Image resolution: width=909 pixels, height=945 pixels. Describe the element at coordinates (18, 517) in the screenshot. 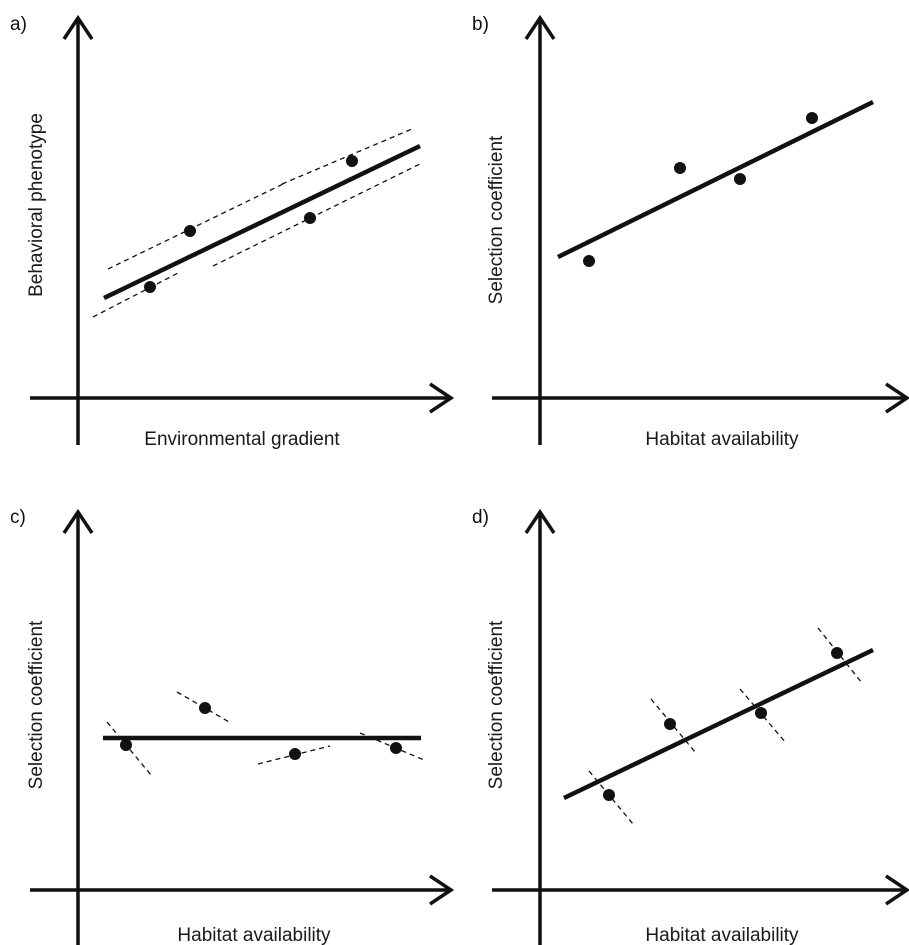

I see `panel-label: c)` at that location.